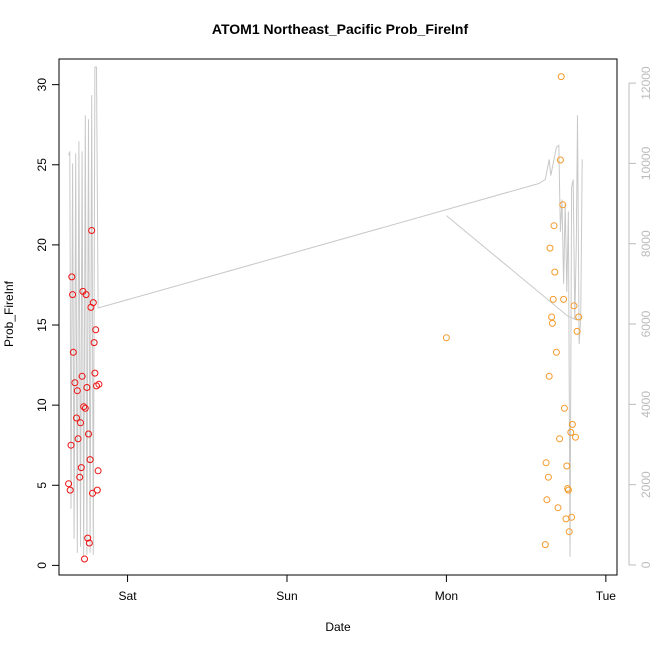 Image resolution: width=650 pixels, height=650 pixels. What do you see at coordinates (42, 85) in the screenshot?
I see `y-tick-label: 30` at bounding box center [42, 85].